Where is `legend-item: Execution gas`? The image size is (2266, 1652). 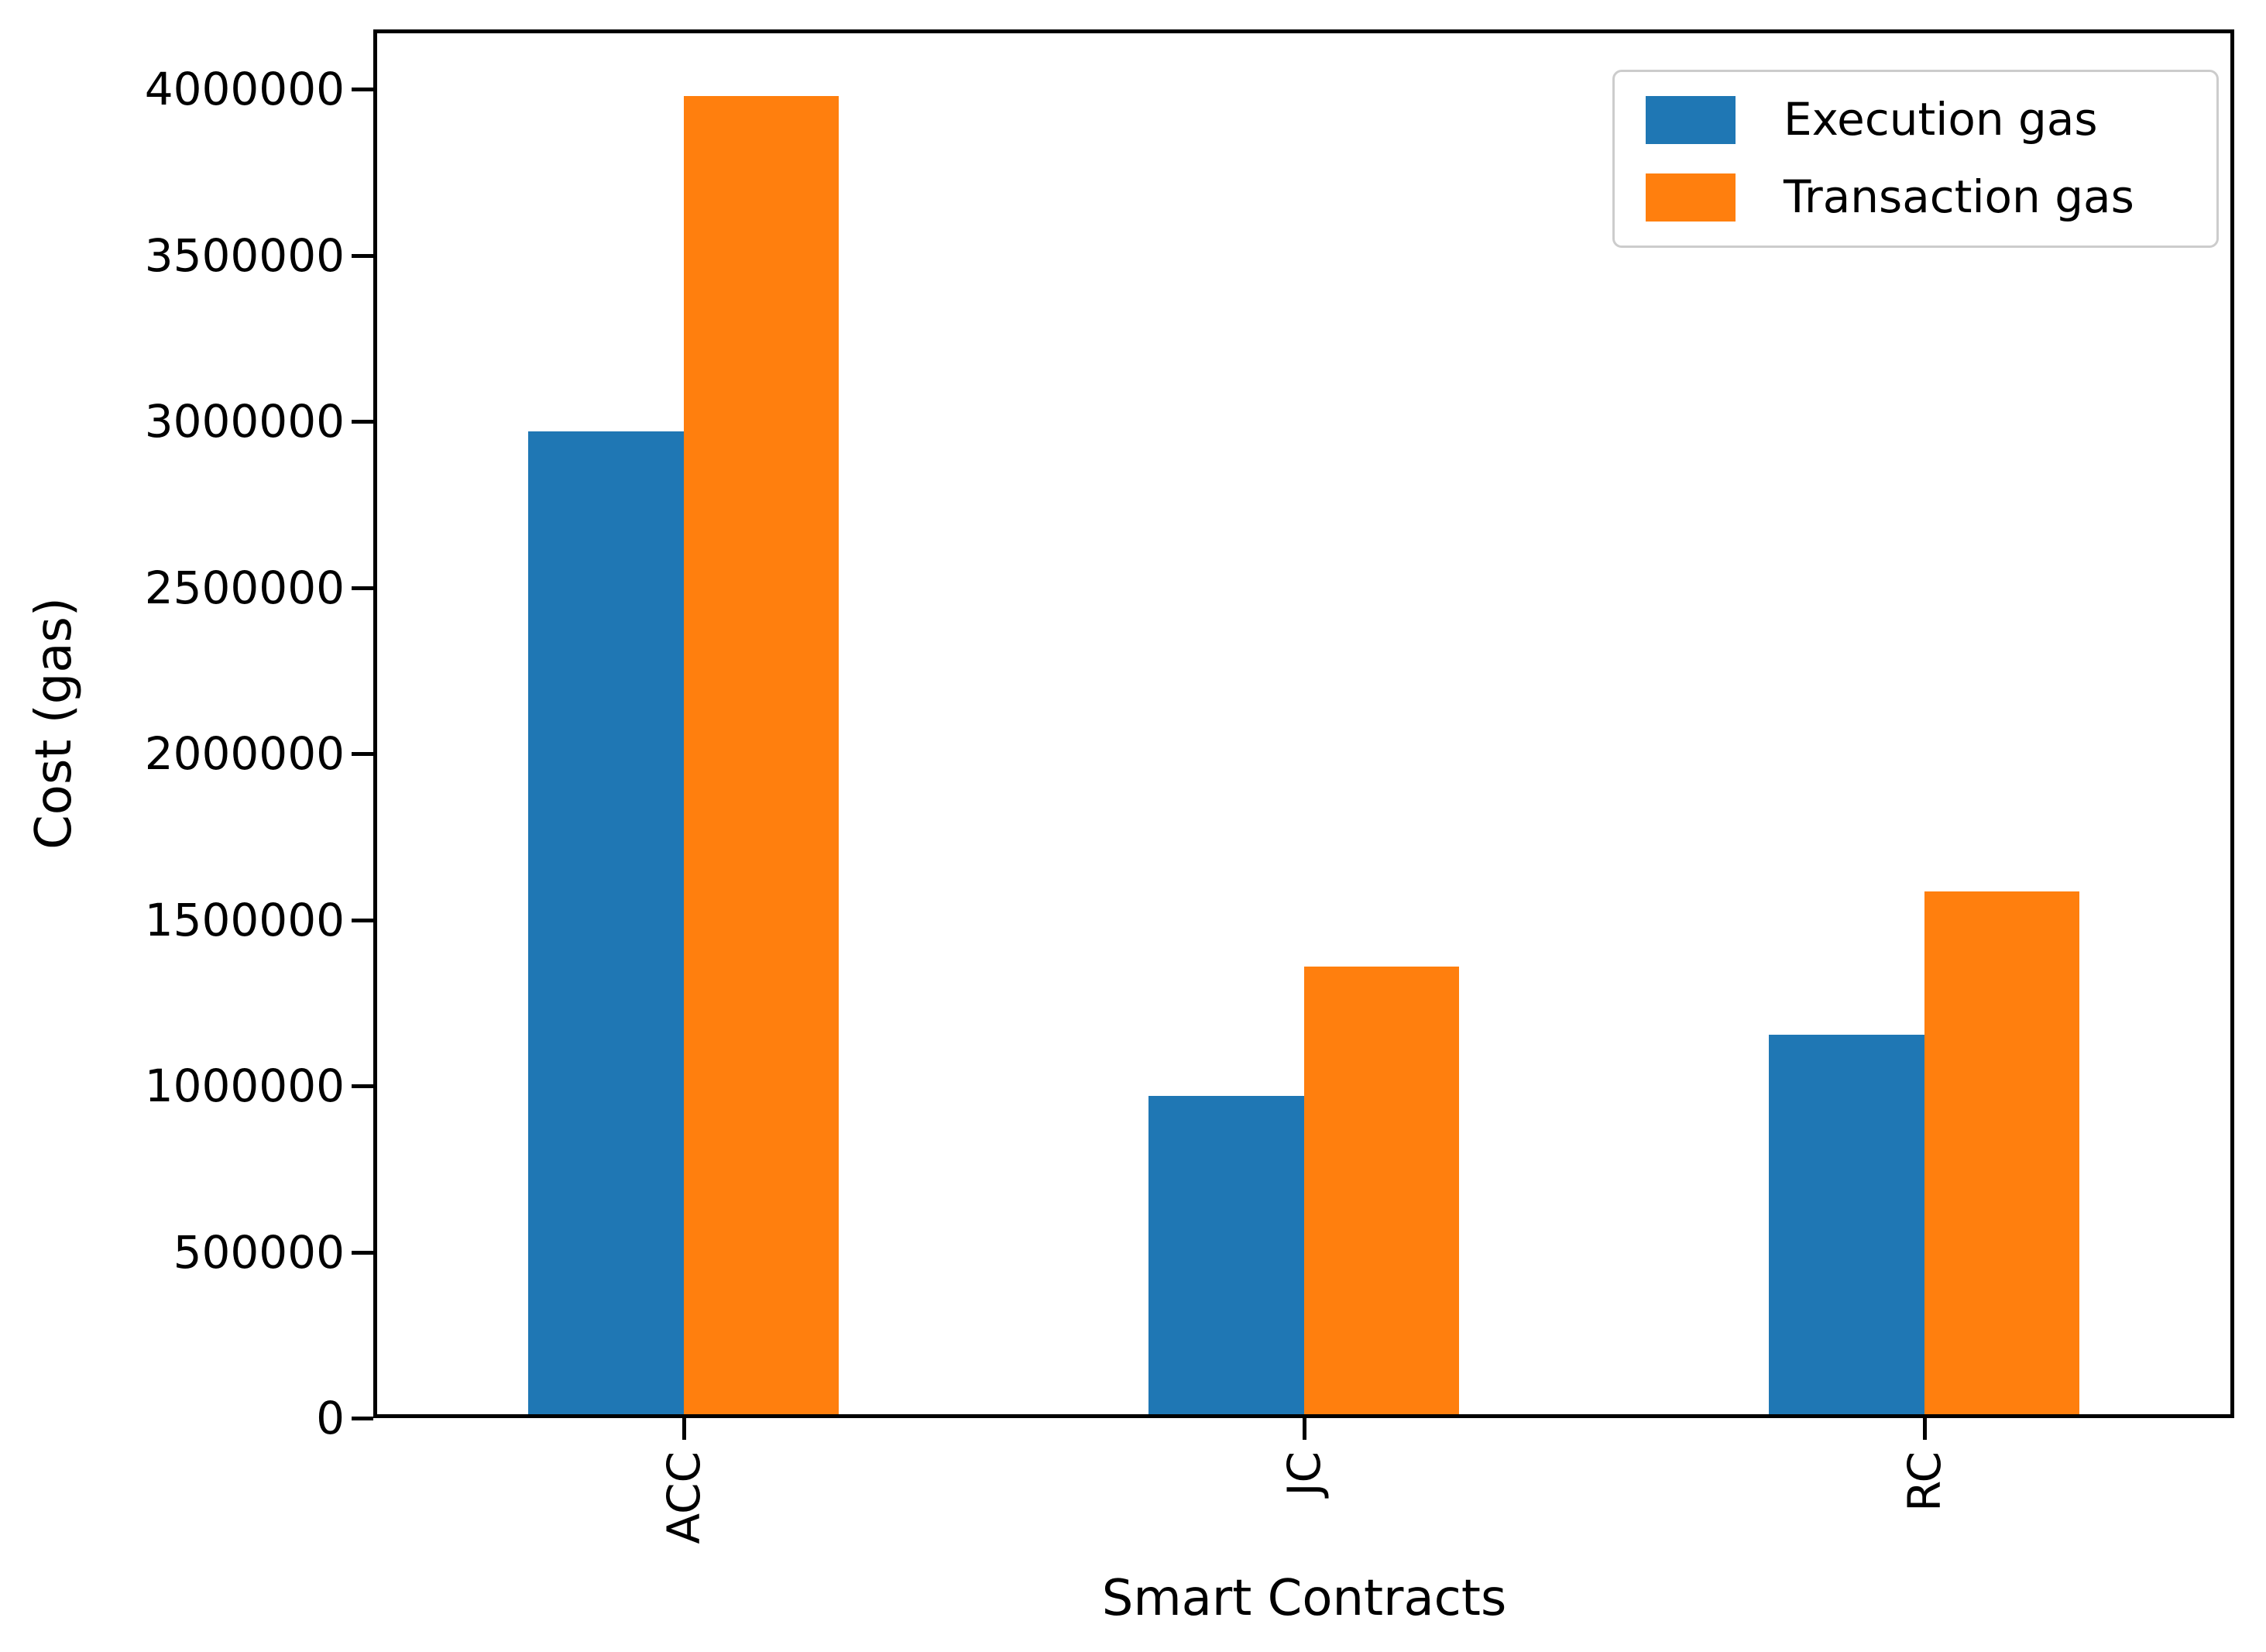 legend-item: Execution gas is located at coordinates (1918, 120).